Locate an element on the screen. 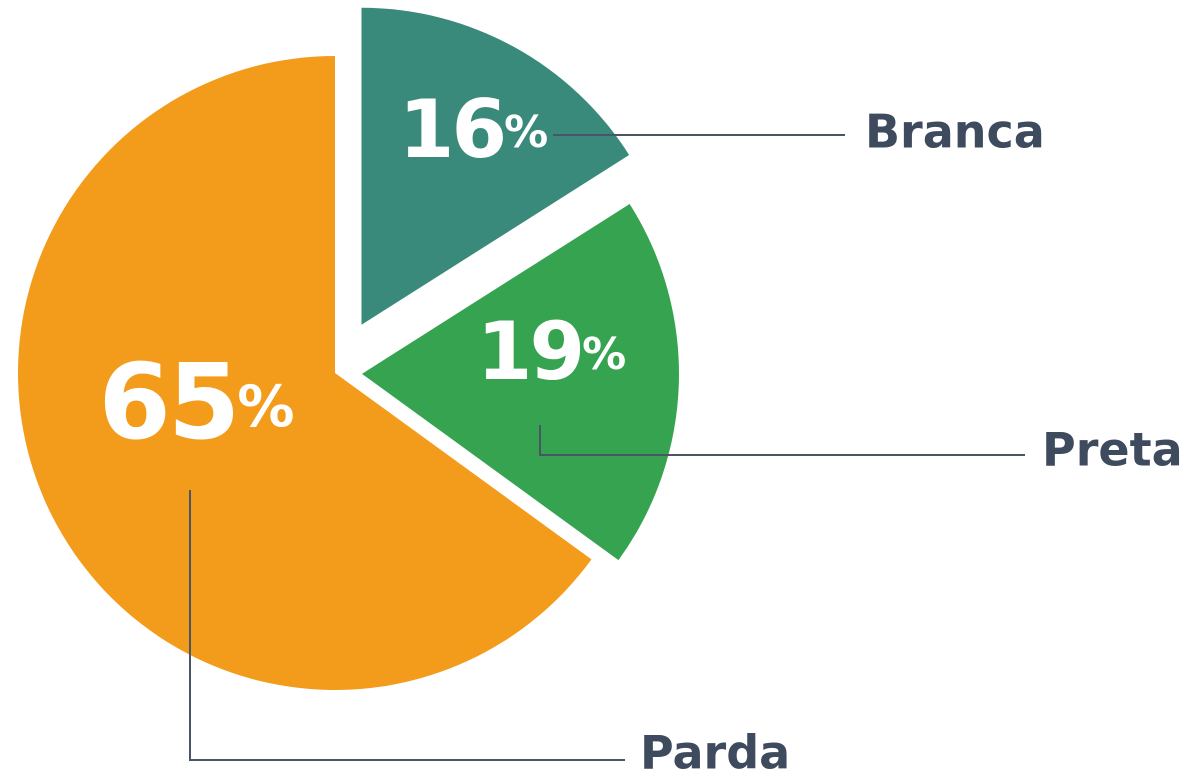  category-label: Preta is located at coordinates (1112, 450).